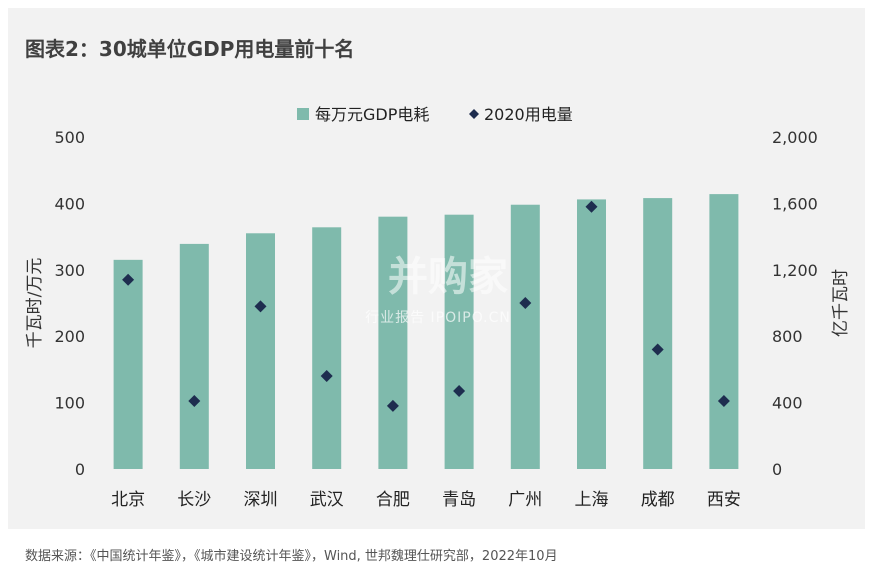 The image size is (880, 569). What do you see at coordinates (448, 277) in the screenshot?
I see `watermark-main: 并购家` at bounding box center [448, 277].